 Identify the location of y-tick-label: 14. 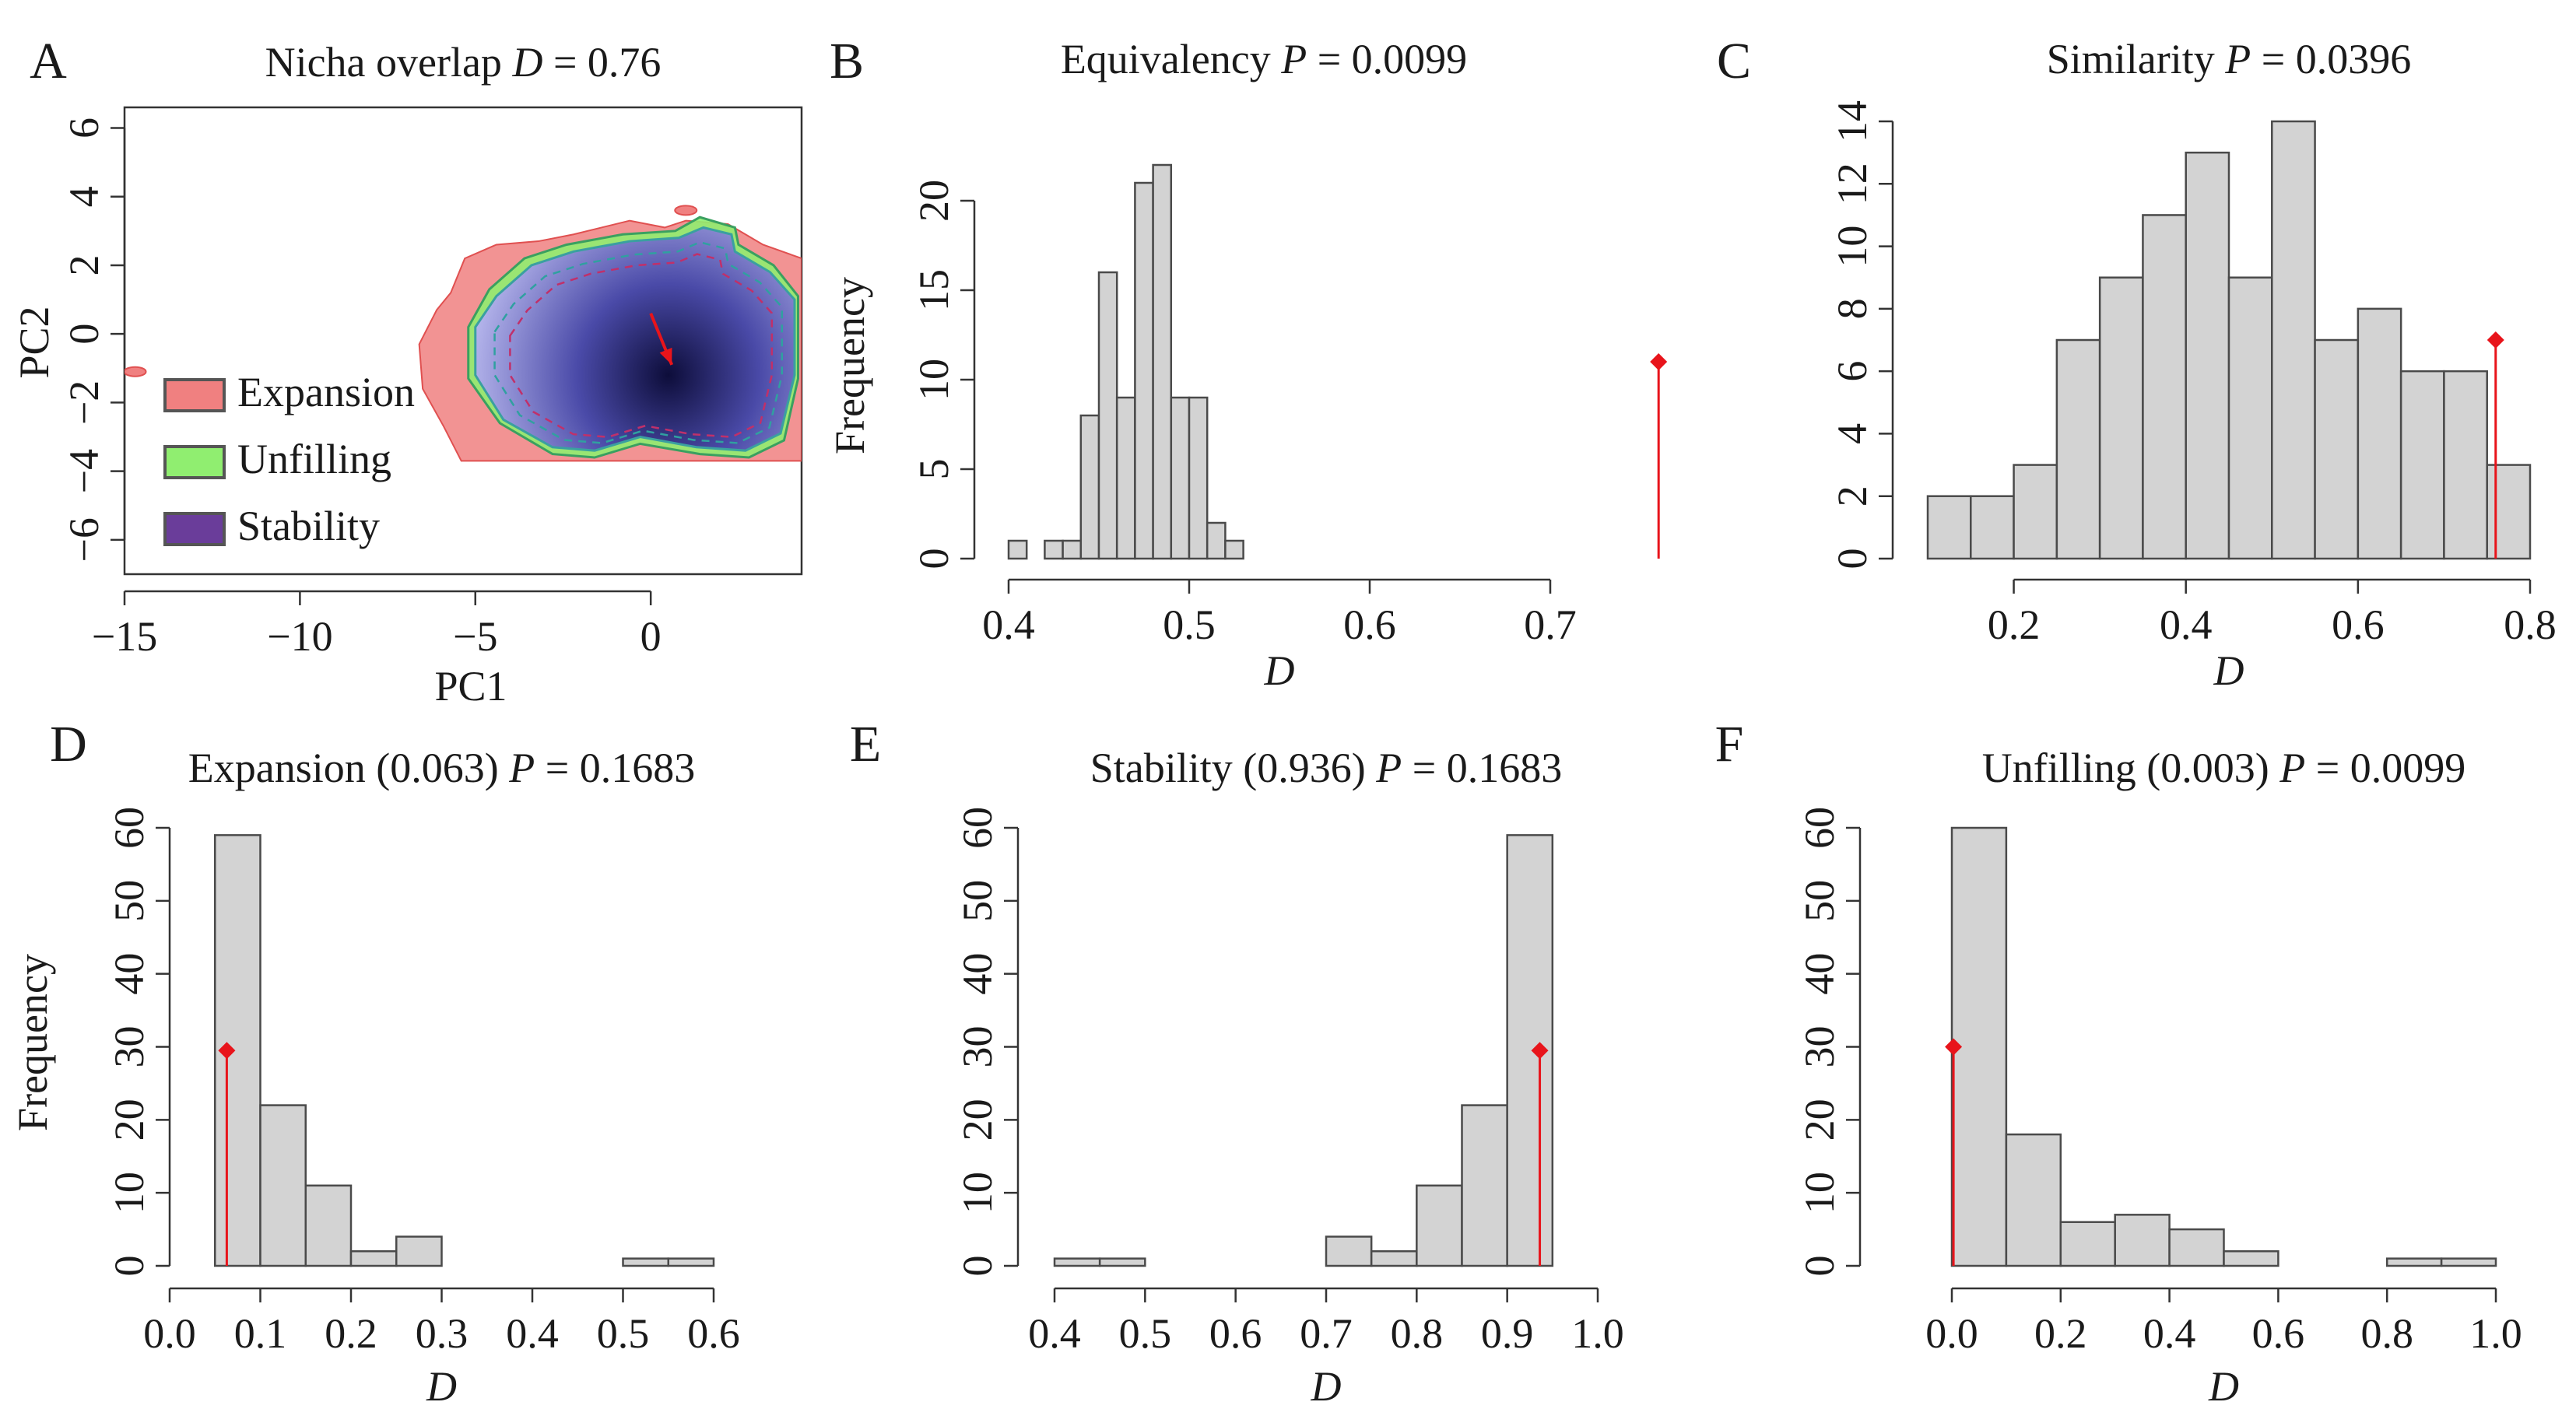
(1853, 121).